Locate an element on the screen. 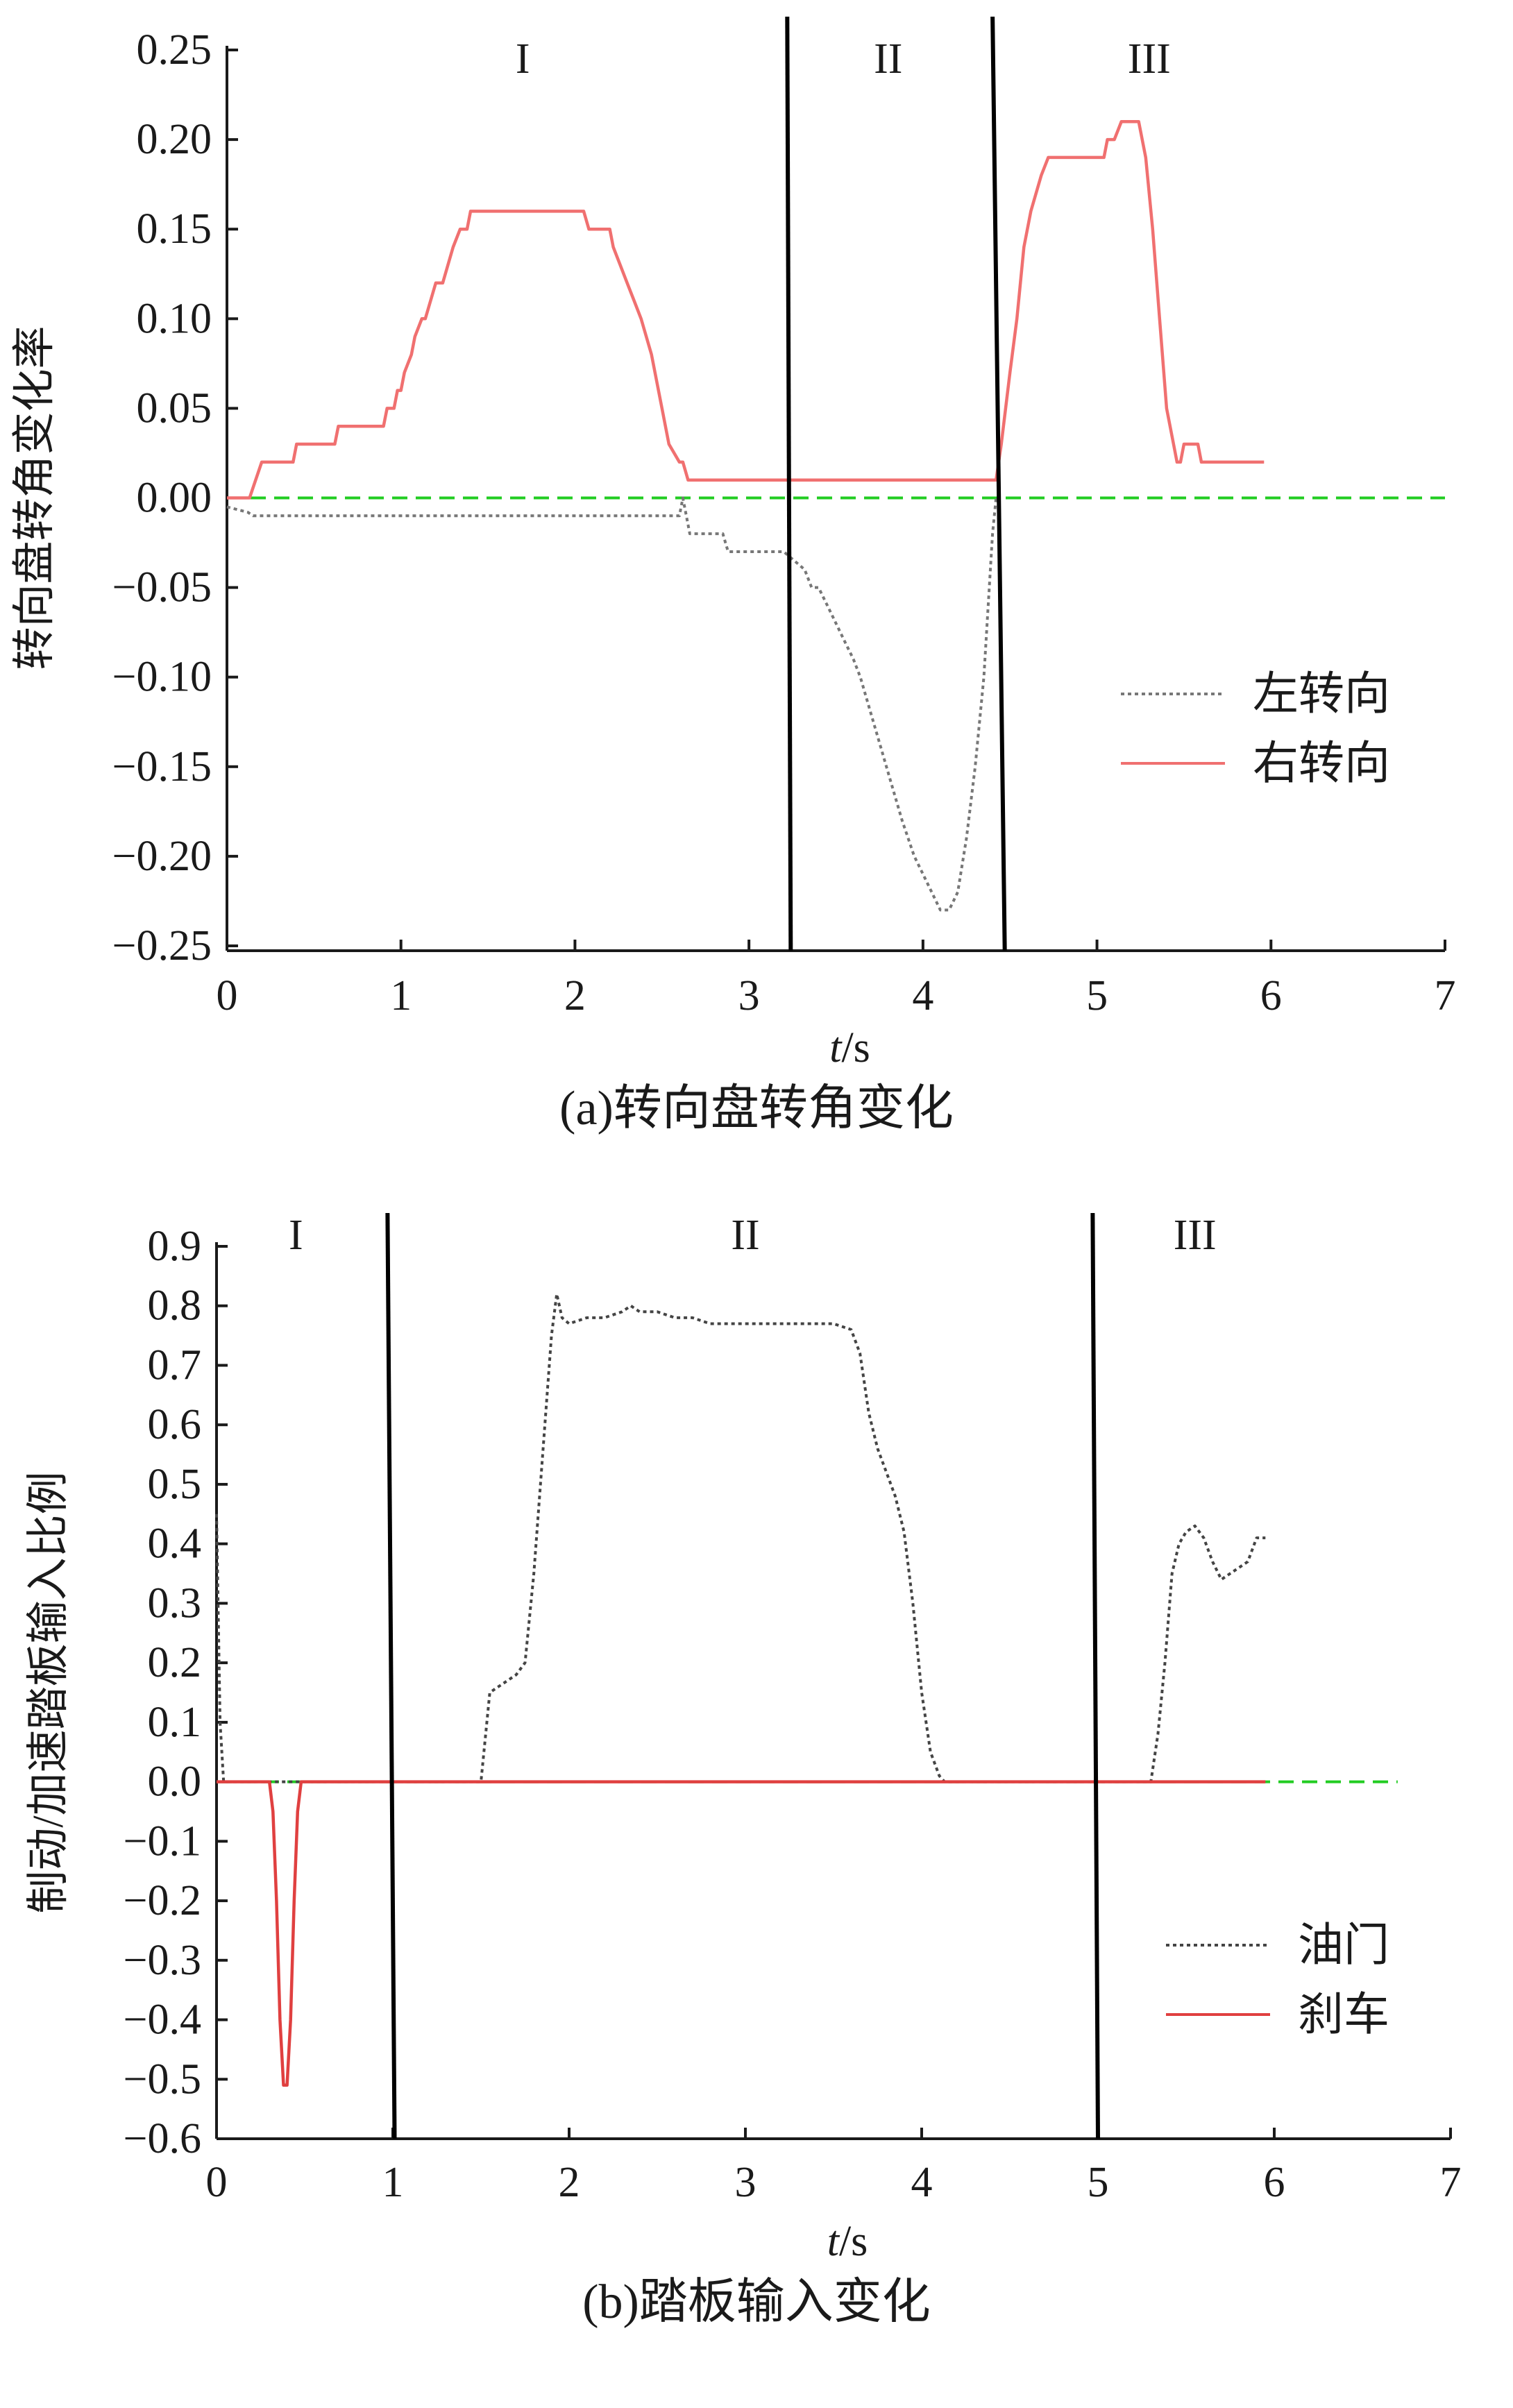  y-tick-label: −0.10 is located at coordinates (162, 677).